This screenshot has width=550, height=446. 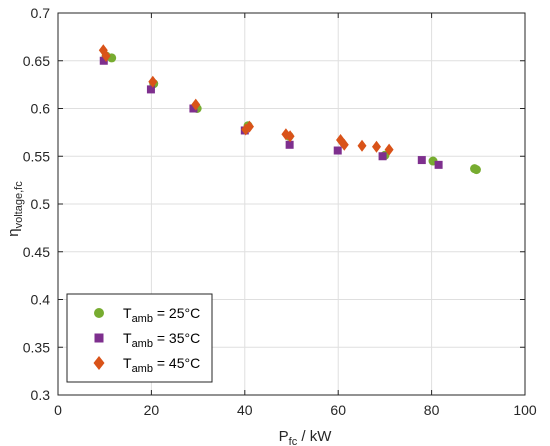 I want to click on legend-entry-35c: Tamb = 35°C, so click(x=147, y=340).